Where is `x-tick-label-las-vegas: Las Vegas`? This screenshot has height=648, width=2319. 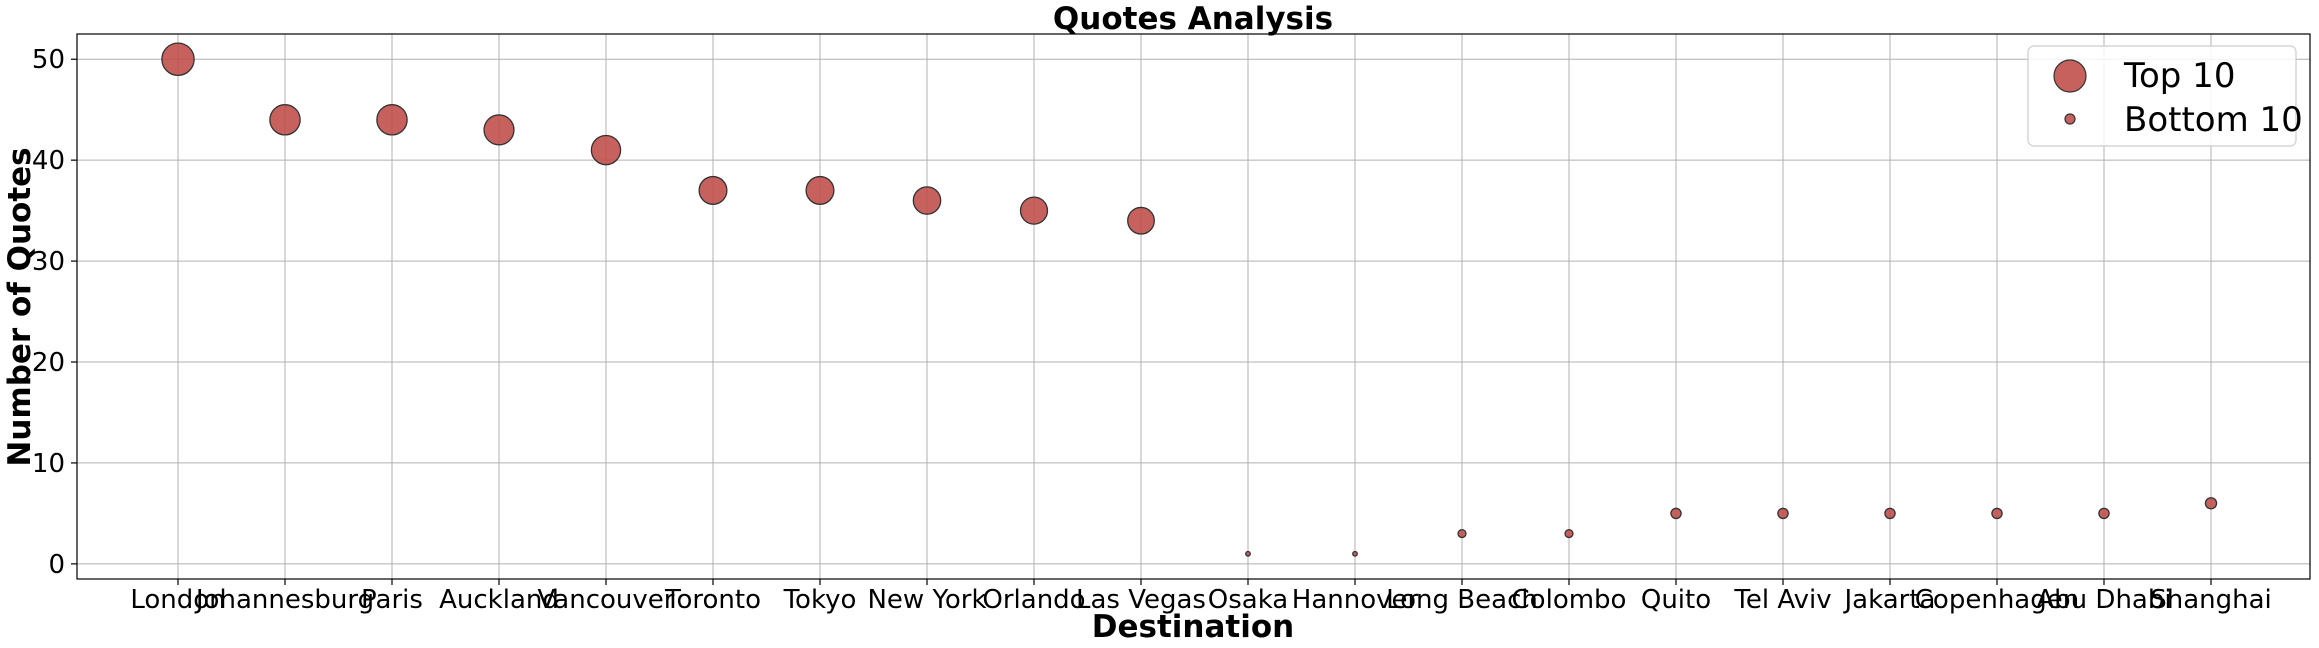
x-tick-label-las-vegas: Las Vegas is located at coordinates (1141, 600).